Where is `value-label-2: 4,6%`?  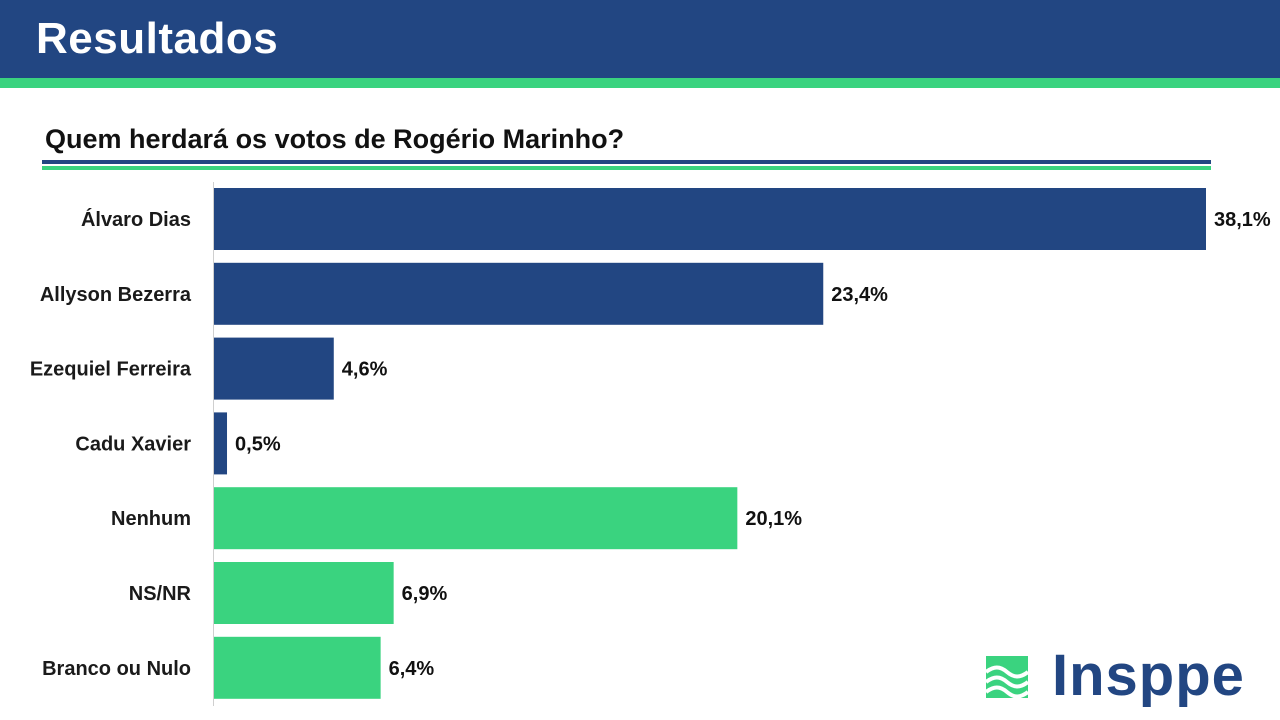 value-label-2: 4,6% is located at coordinates (365, 370).